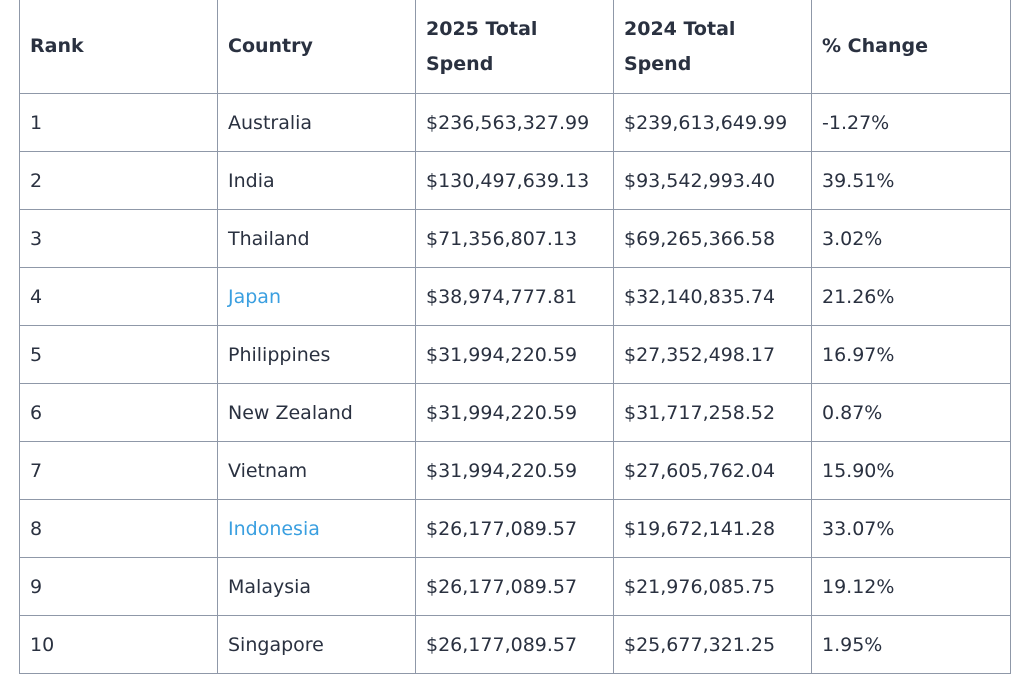 The image size is (1024, 675). Describe the element at coordinates (700, 412) in the screenshot. I see `cell-text: $31,717,258.52` at that location.